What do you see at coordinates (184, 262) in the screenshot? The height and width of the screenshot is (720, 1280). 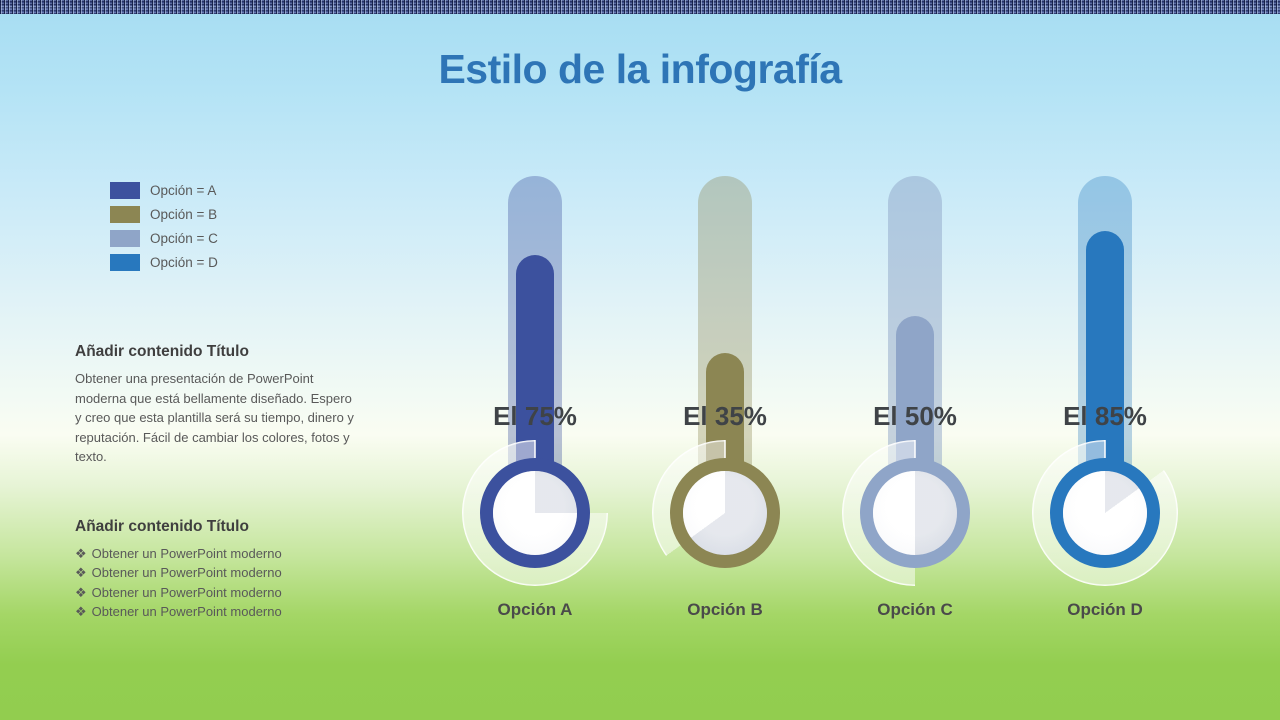 I see `legend-label-d: Opción = D` at bounding box center [184, 262].